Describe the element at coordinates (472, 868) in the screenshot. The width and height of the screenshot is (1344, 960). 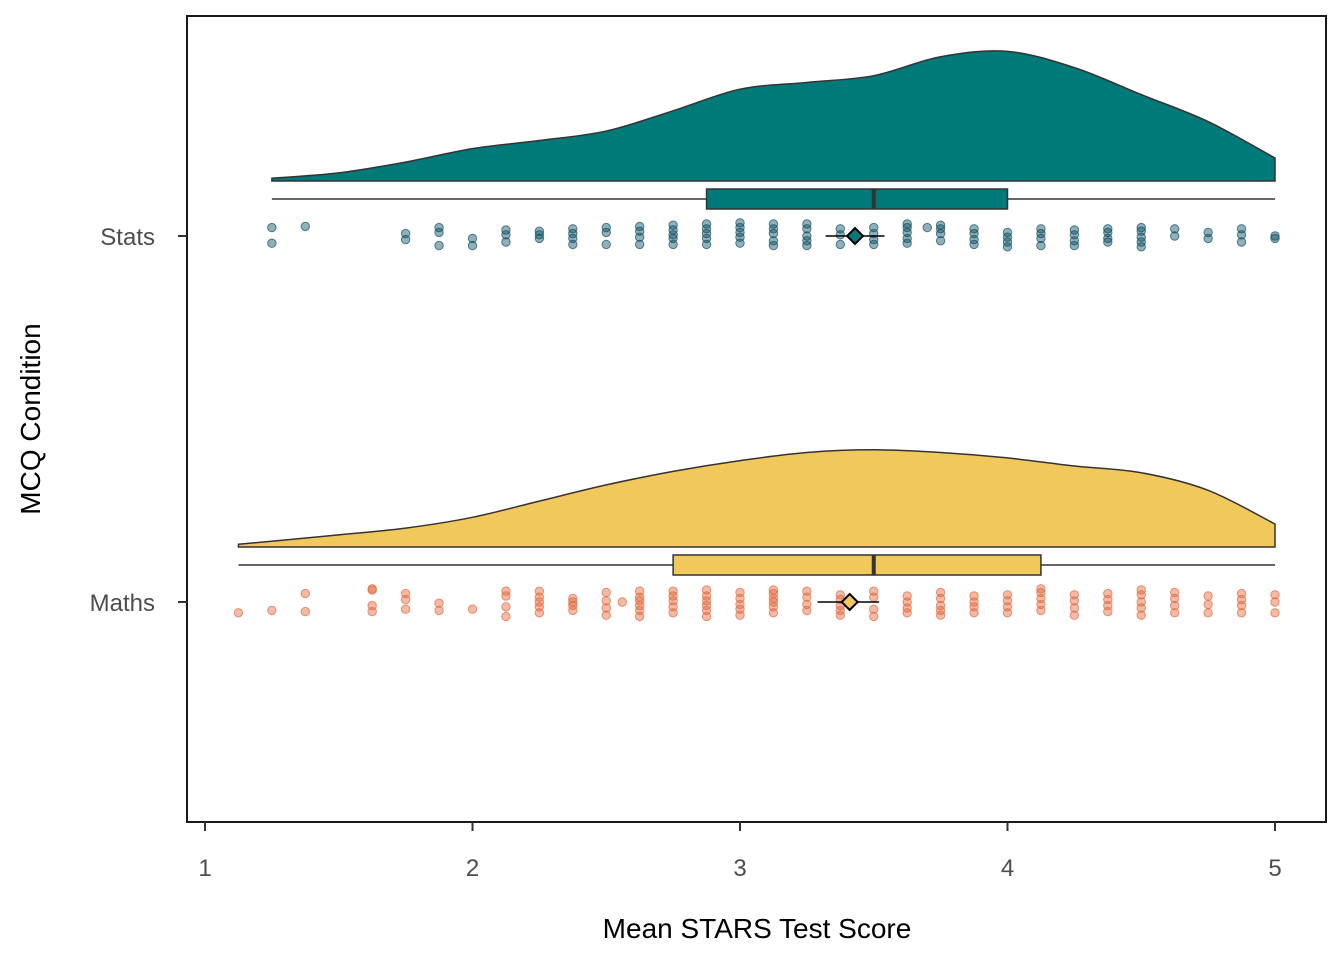
I see `x-tick-label-2: 2` at that location.